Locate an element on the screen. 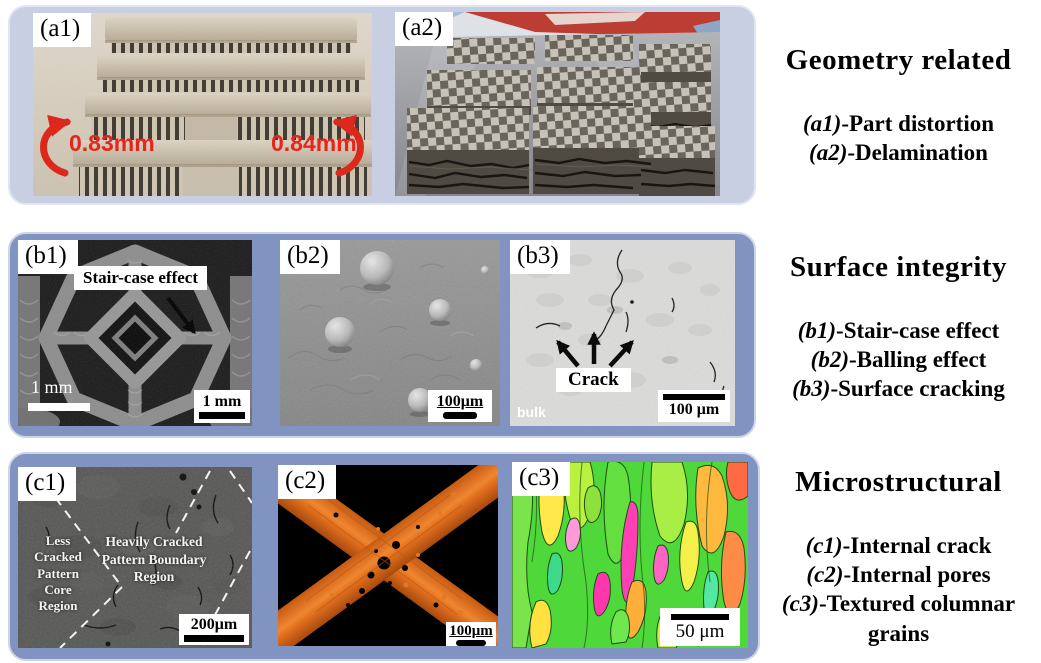 The image size is (1041, 663). caption-b3: (b3)-Surface cracking is located at coordinates (898, 389).